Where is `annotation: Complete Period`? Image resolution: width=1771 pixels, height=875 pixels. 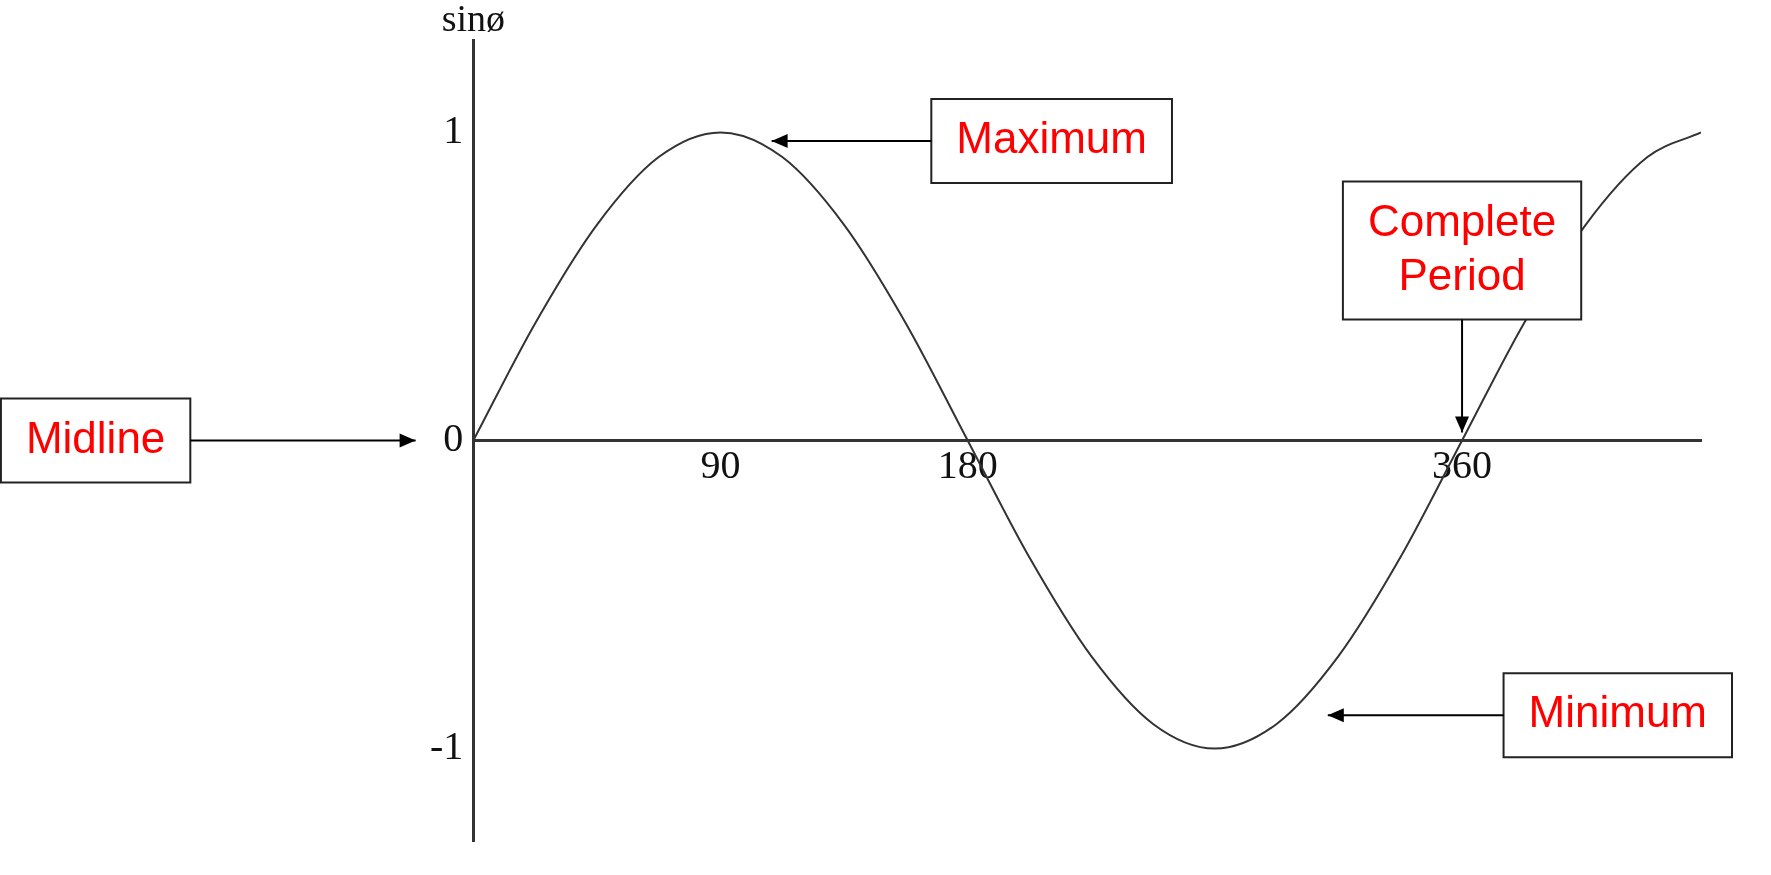 annotation: Complete Period is located at coordinates (1462, 247).